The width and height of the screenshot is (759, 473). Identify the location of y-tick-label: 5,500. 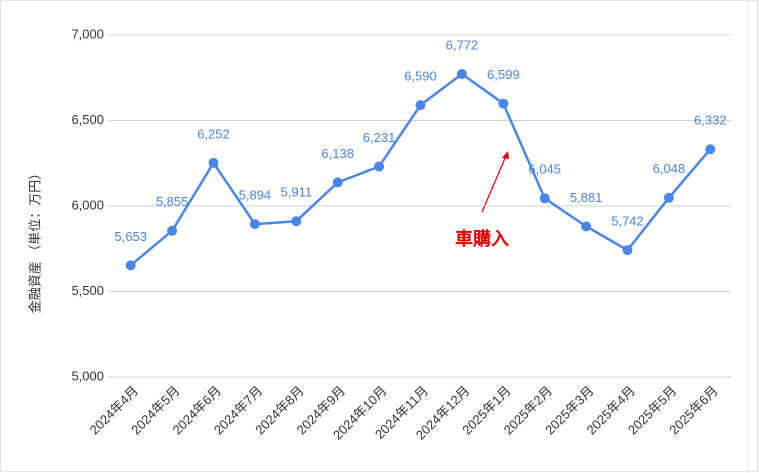
(87, 290).